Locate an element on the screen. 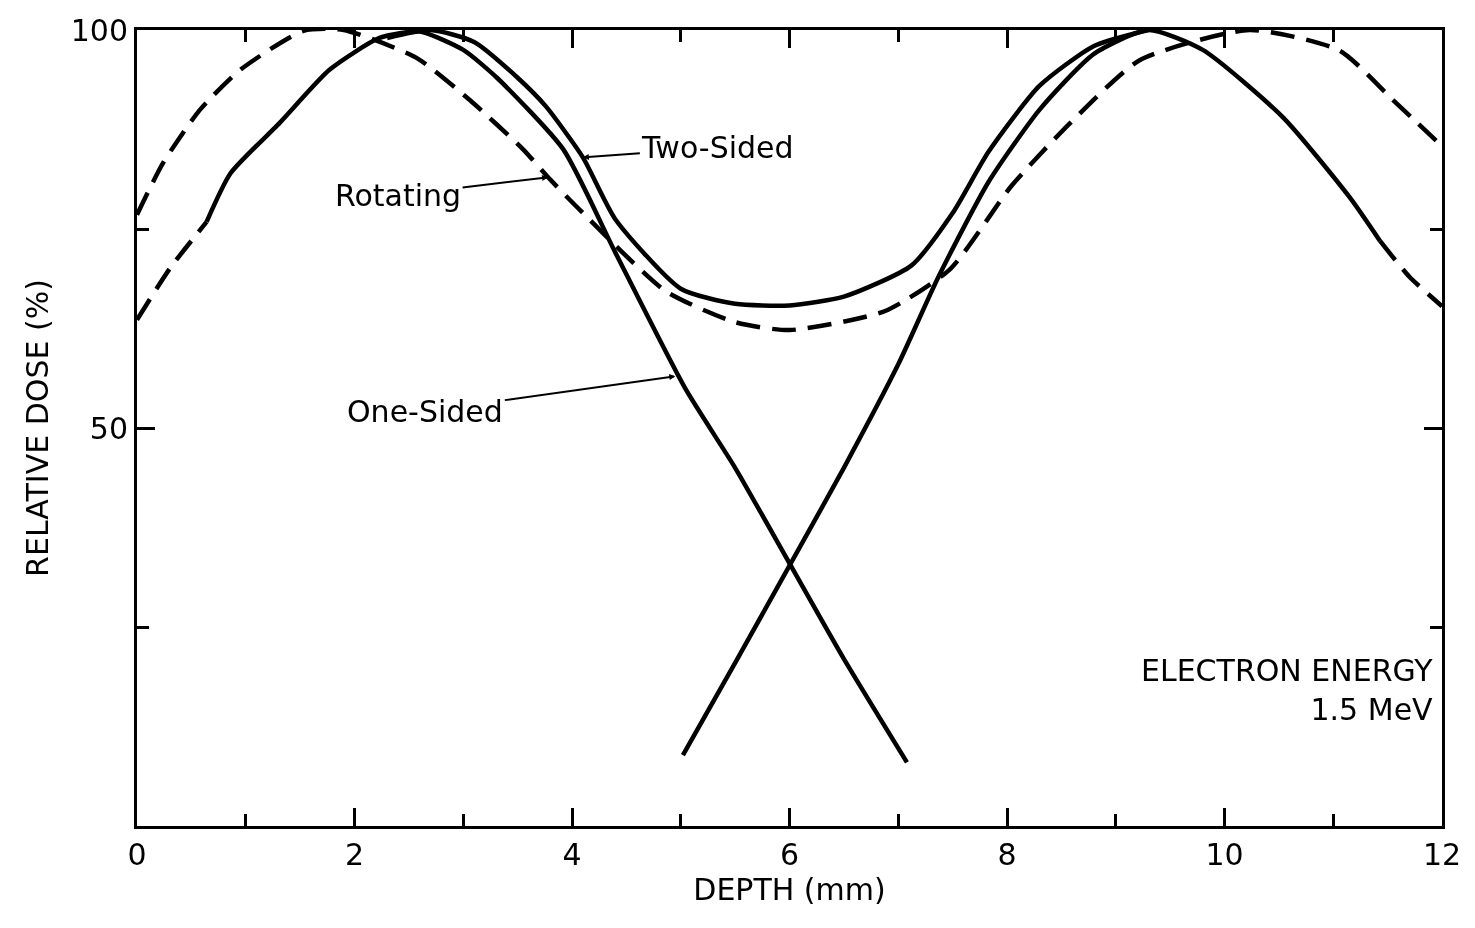 This screenshot has height=928, width=1475. x-tick-label: 12 is located at coordinates (1442, 854).